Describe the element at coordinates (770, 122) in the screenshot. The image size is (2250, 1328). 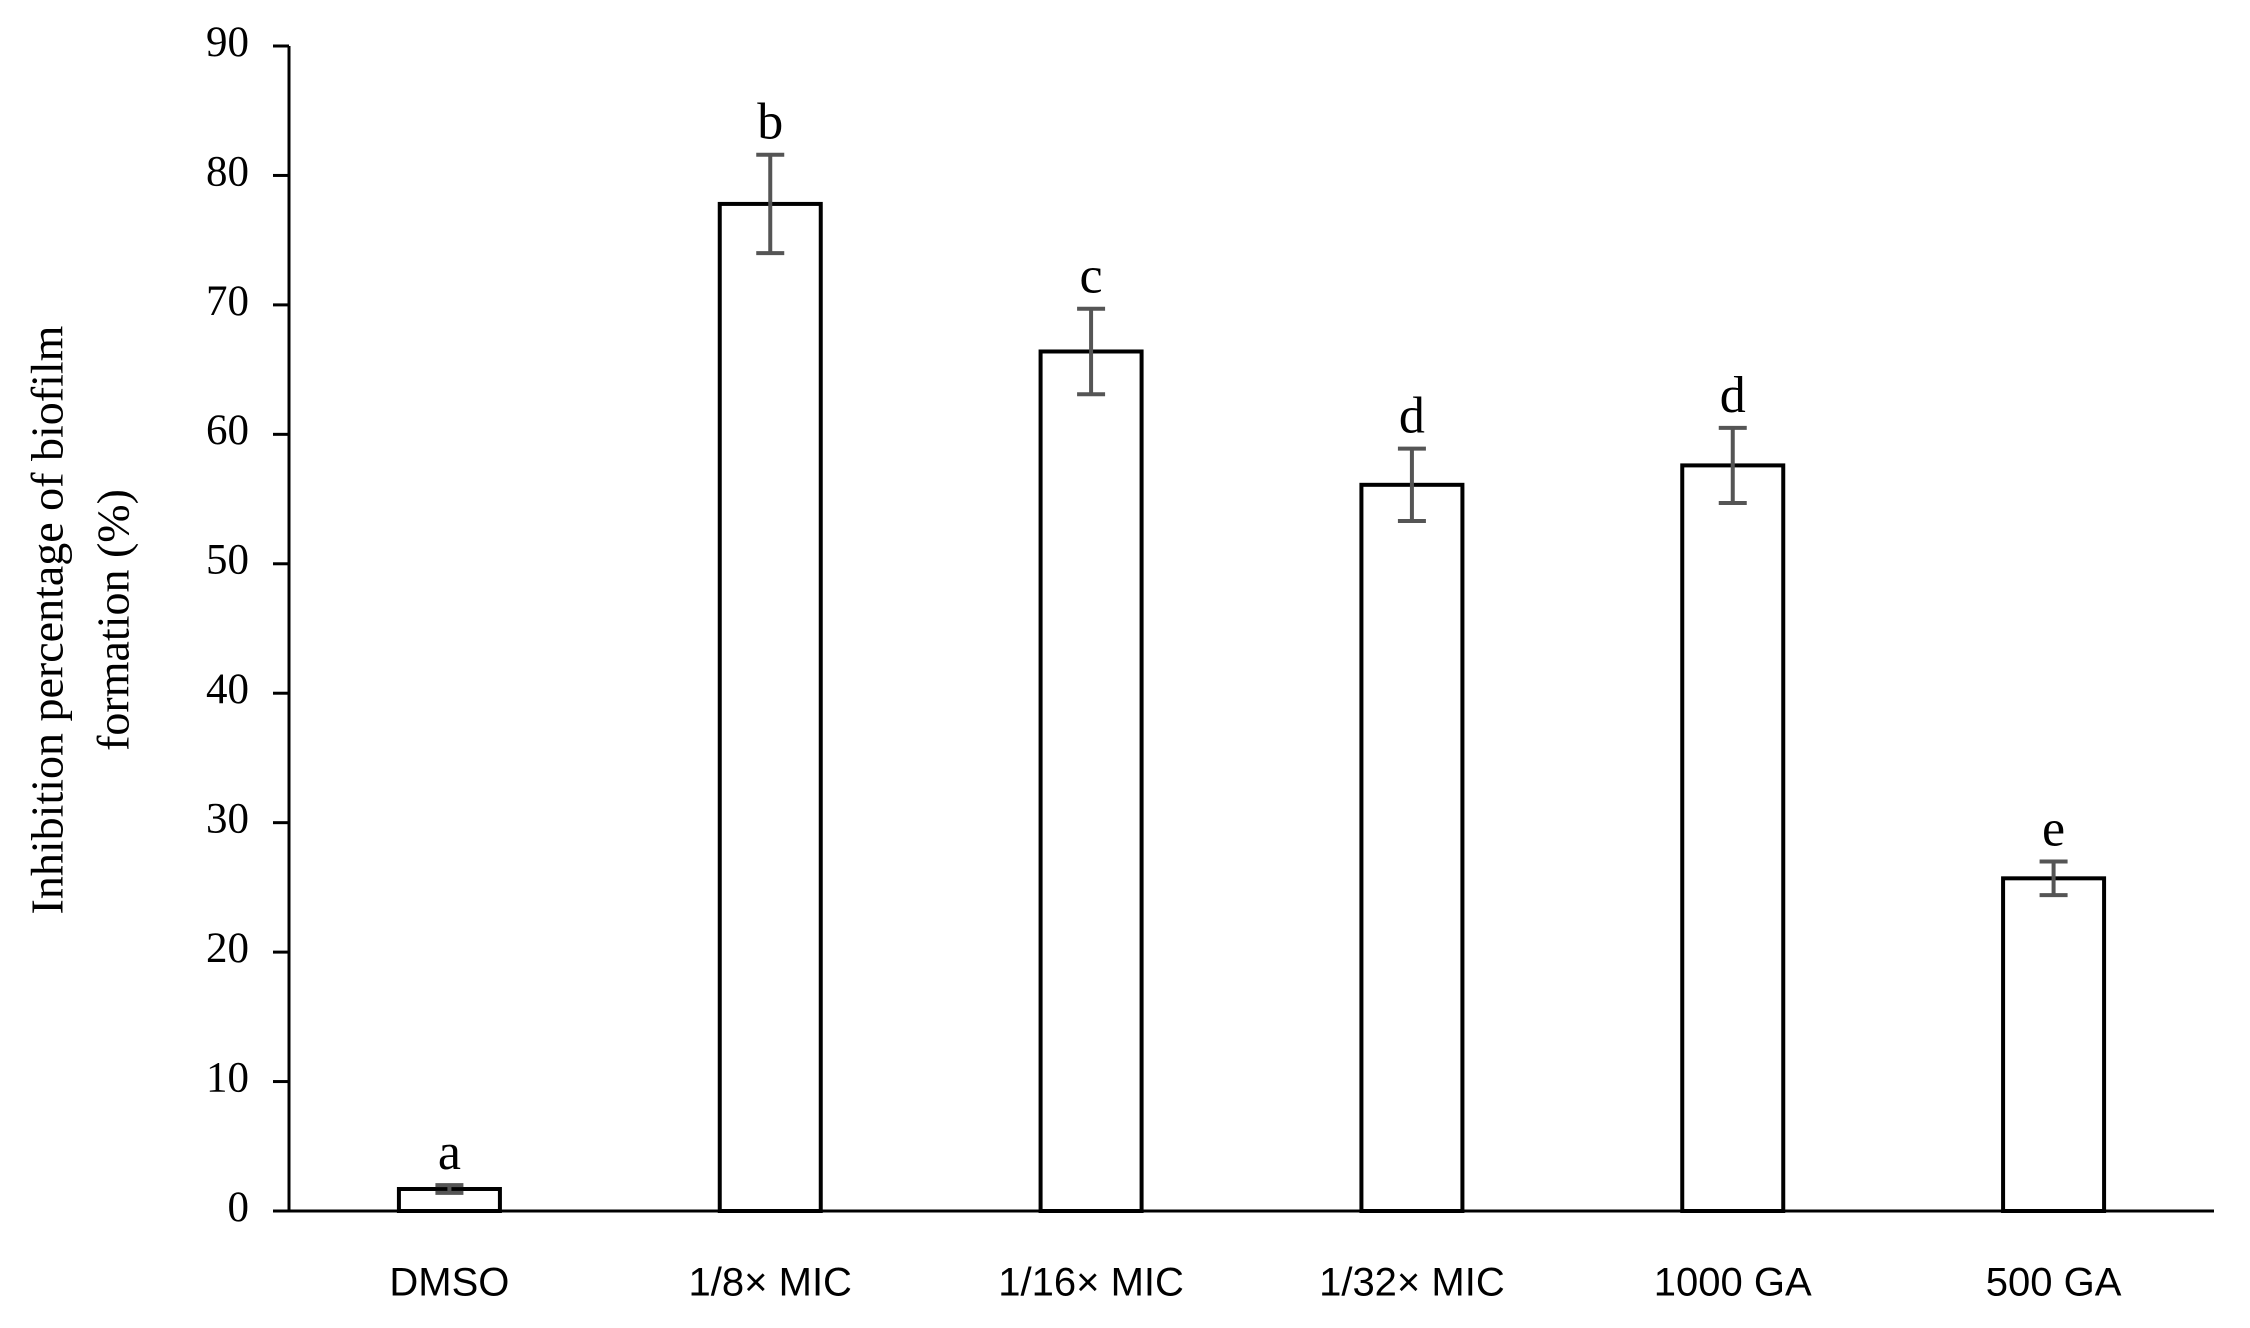
I see `annotation: b` at that location.